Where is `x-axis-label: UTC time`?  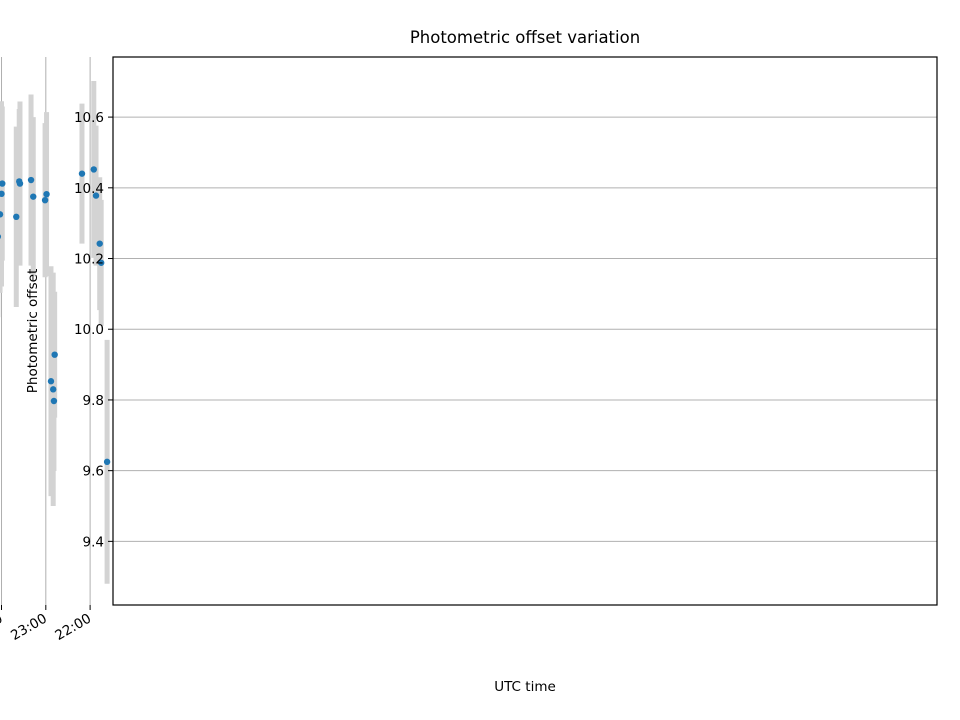
x-axis-label: UTC time is located at coordinates (525, 687).